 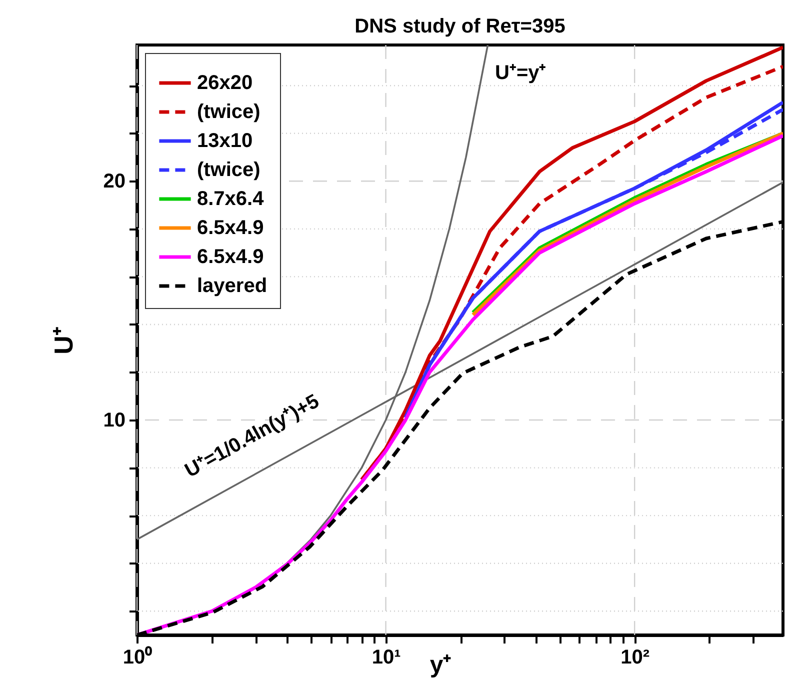 What do you see at coordinates (232, 286) in the screenshot?
I see `legend-label: layered` at bounding box center [232, 286].